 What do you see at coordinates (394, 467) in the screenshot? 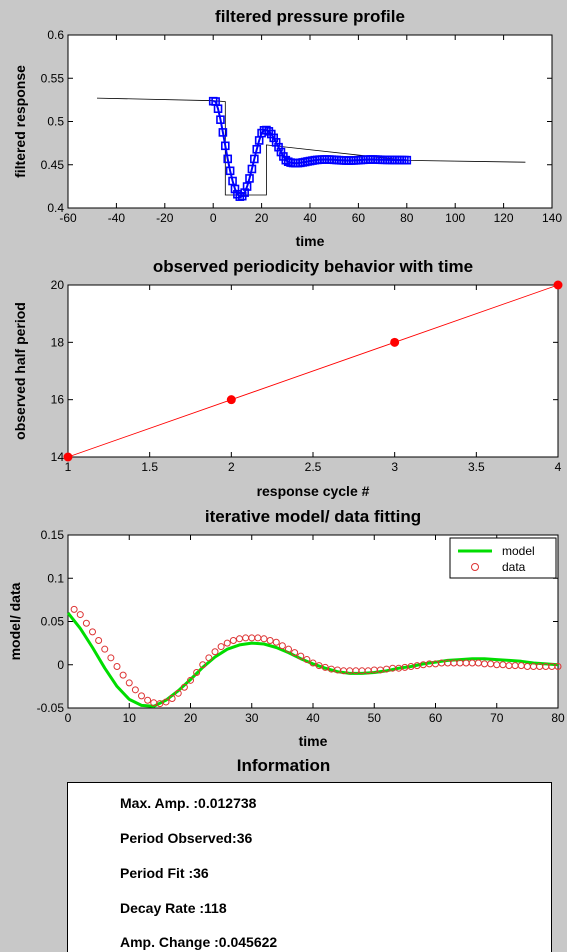
I see `x-tick-label: 3` at bounding box center [394, 467].